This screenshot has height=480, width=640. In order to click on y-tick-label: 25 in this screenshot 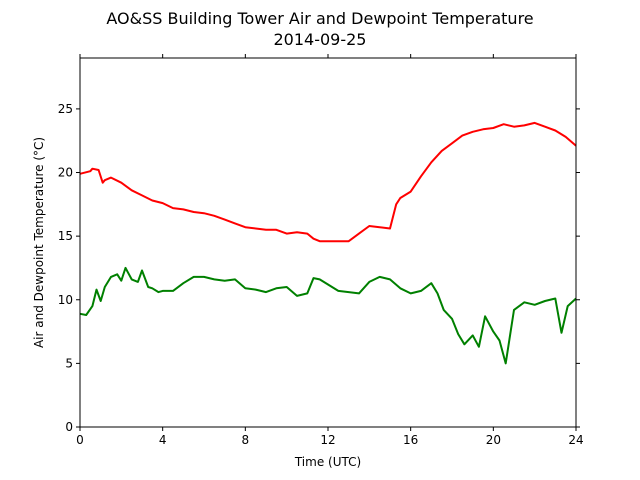, I will do `click(65, 109)`.